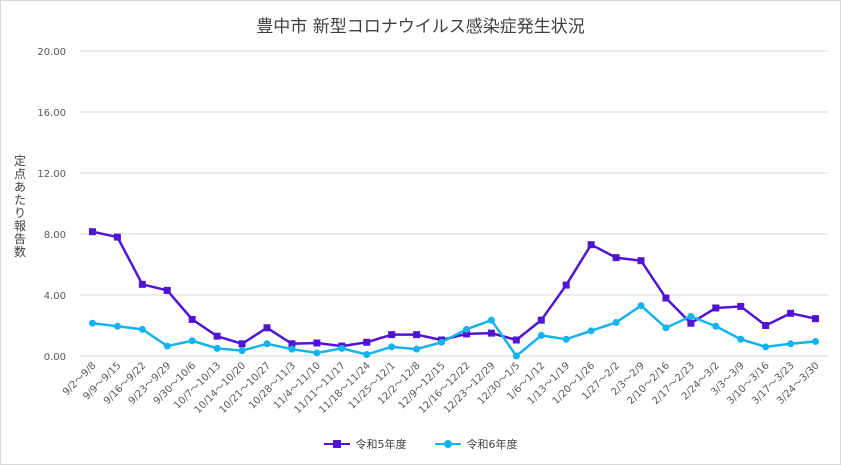 This screenshot has height=465, width=841. Describe the element at coordinates (492, 444) in the screenshot. I see `legend-label-series-2: 令和6年度` at that location.